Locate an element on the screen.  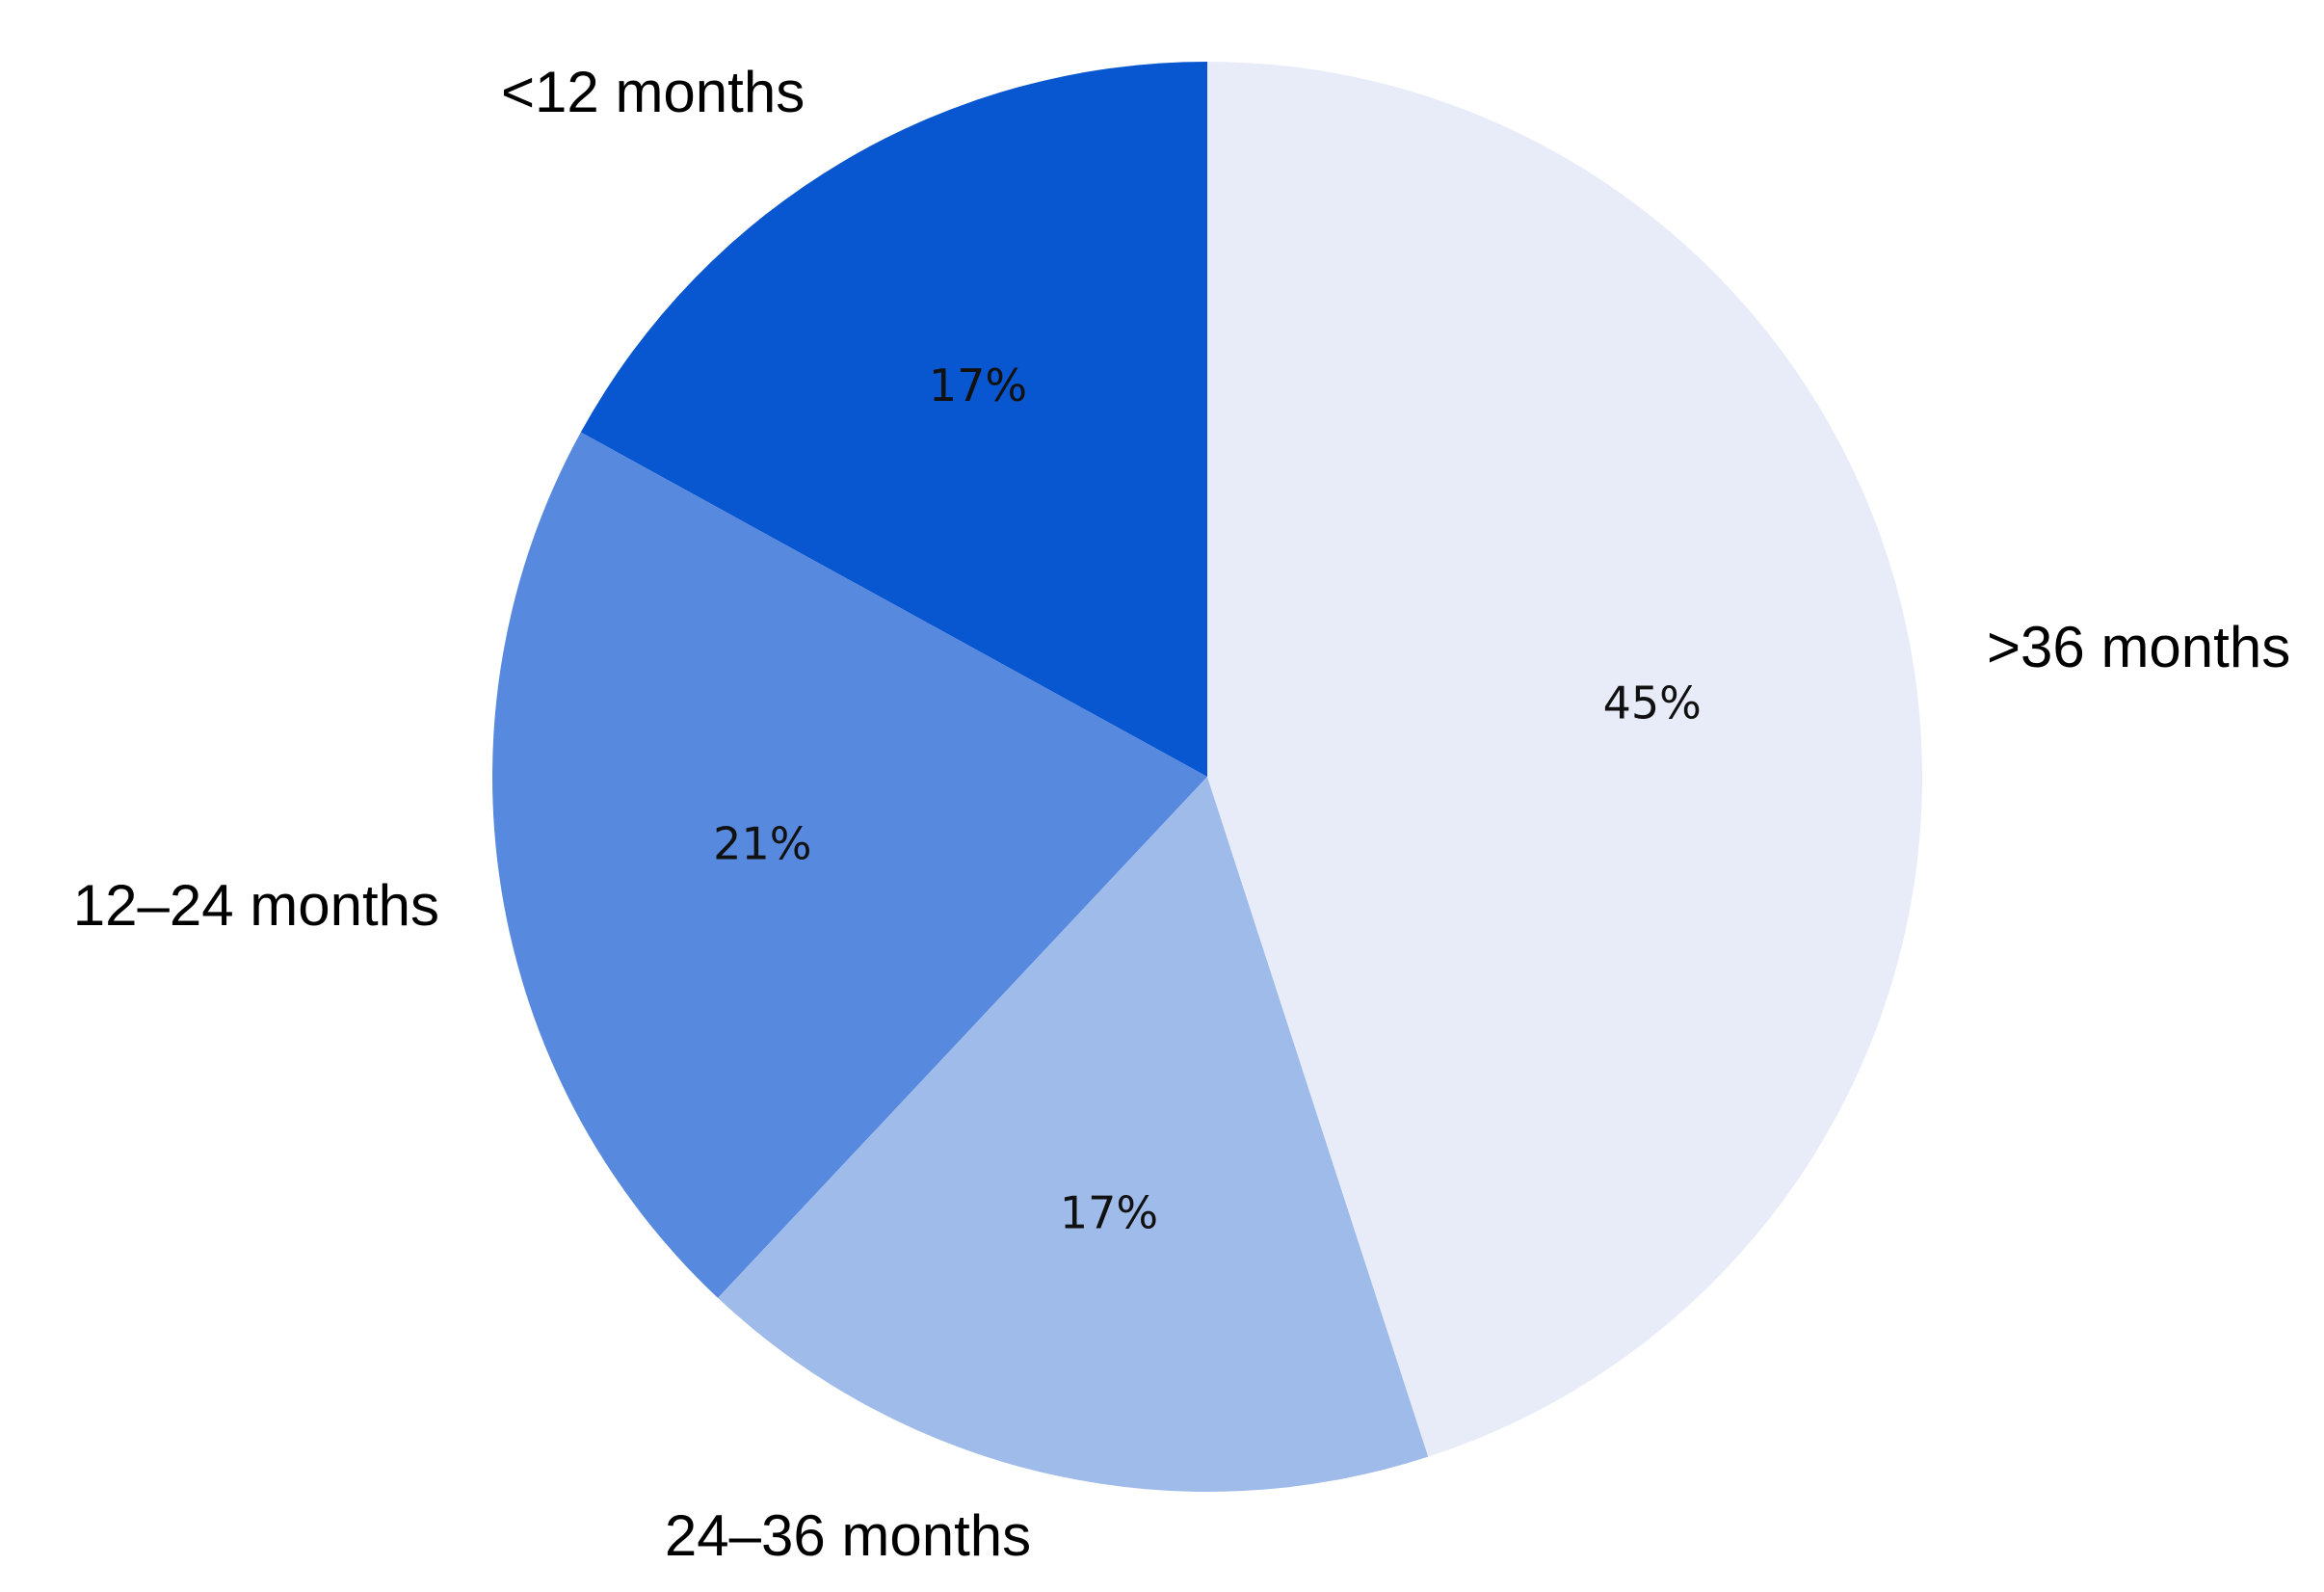
pie-category-label-2: 12–24 months is located at coordinates (256, 905).